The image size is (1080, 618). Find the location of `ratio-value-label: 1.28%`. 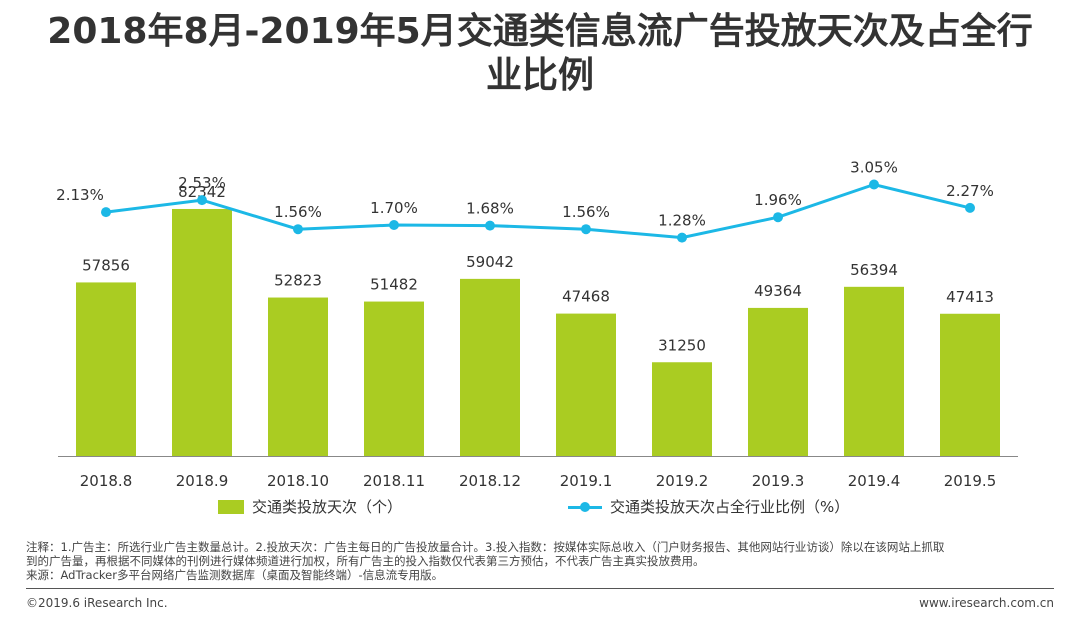

ratio-value-label: 1.28% is located at coordinates (682, 221).